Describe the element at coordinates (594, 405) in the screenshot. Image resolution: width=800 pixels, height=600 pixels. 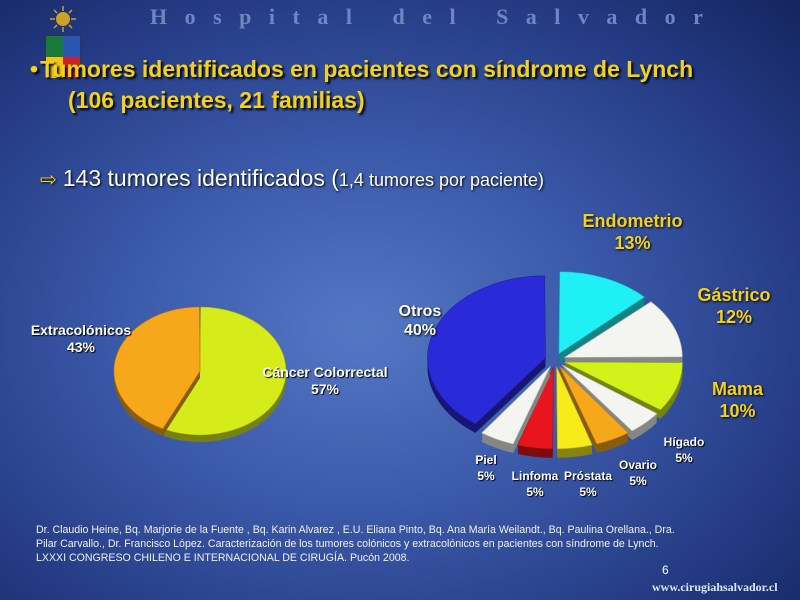
I see `pie-slice-ovario` at that location.